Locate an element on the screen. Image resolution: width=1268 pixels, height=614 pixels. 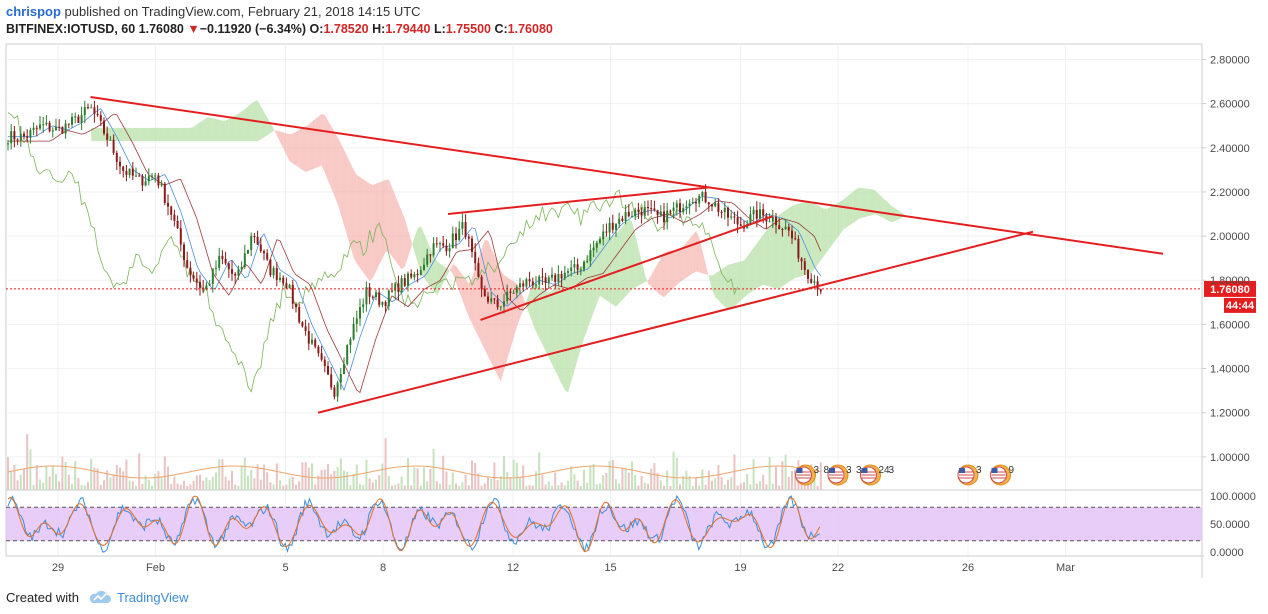
stochastic-oscillator is located at coordinates (604, 524).